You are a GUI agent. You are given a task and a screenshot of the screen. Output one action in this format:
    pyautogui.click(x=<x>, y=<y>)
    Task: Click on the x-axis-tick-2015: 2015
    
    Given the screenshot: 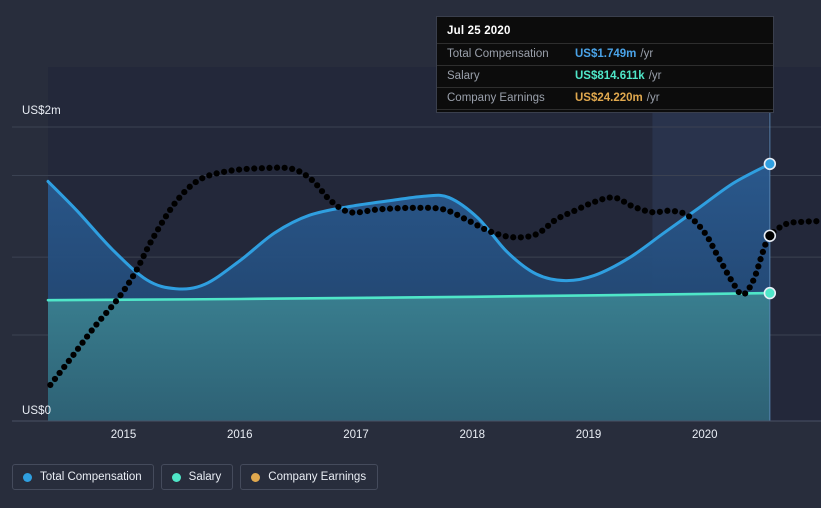 What is the action you would take?
    pyautogui.click(x=123, y=435)
    